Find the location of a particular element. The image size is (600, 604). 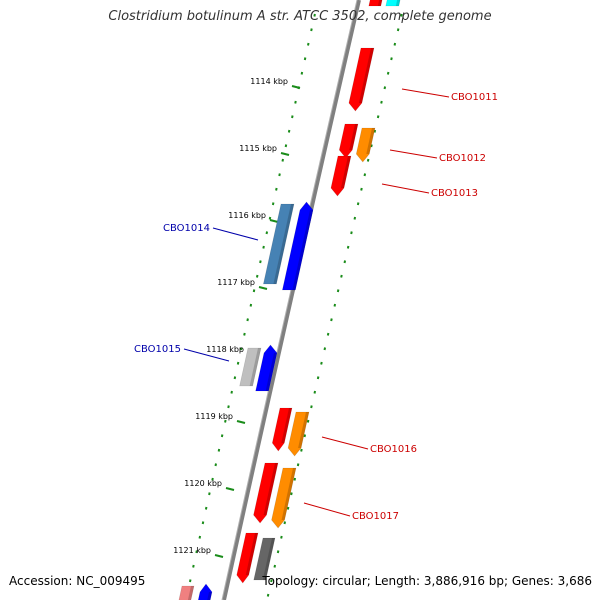

cds-1013-shade is located at coordinates (345, 172).